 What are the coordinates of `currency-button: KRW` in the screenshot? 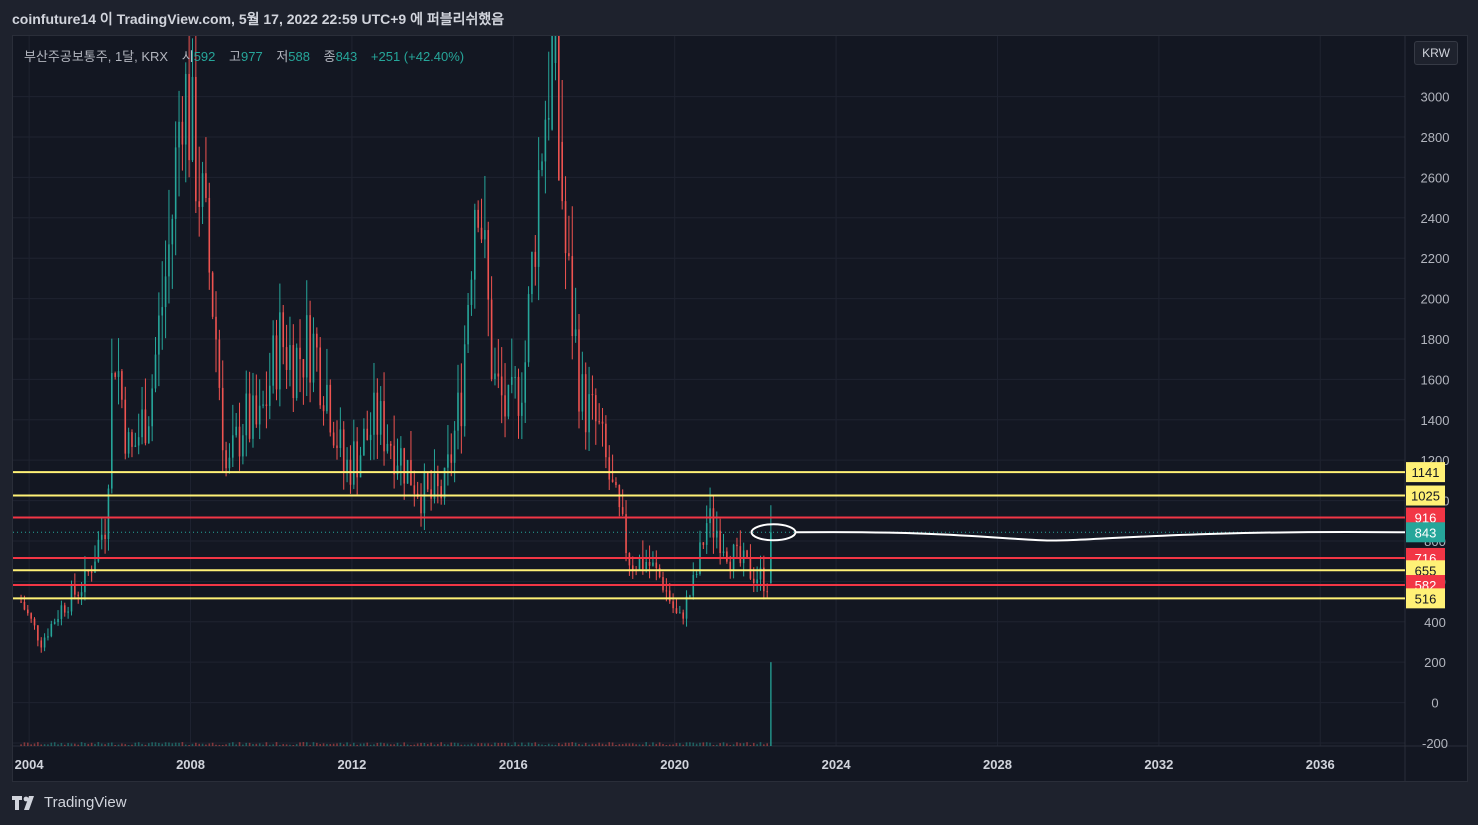 It's located at (1436, 53).